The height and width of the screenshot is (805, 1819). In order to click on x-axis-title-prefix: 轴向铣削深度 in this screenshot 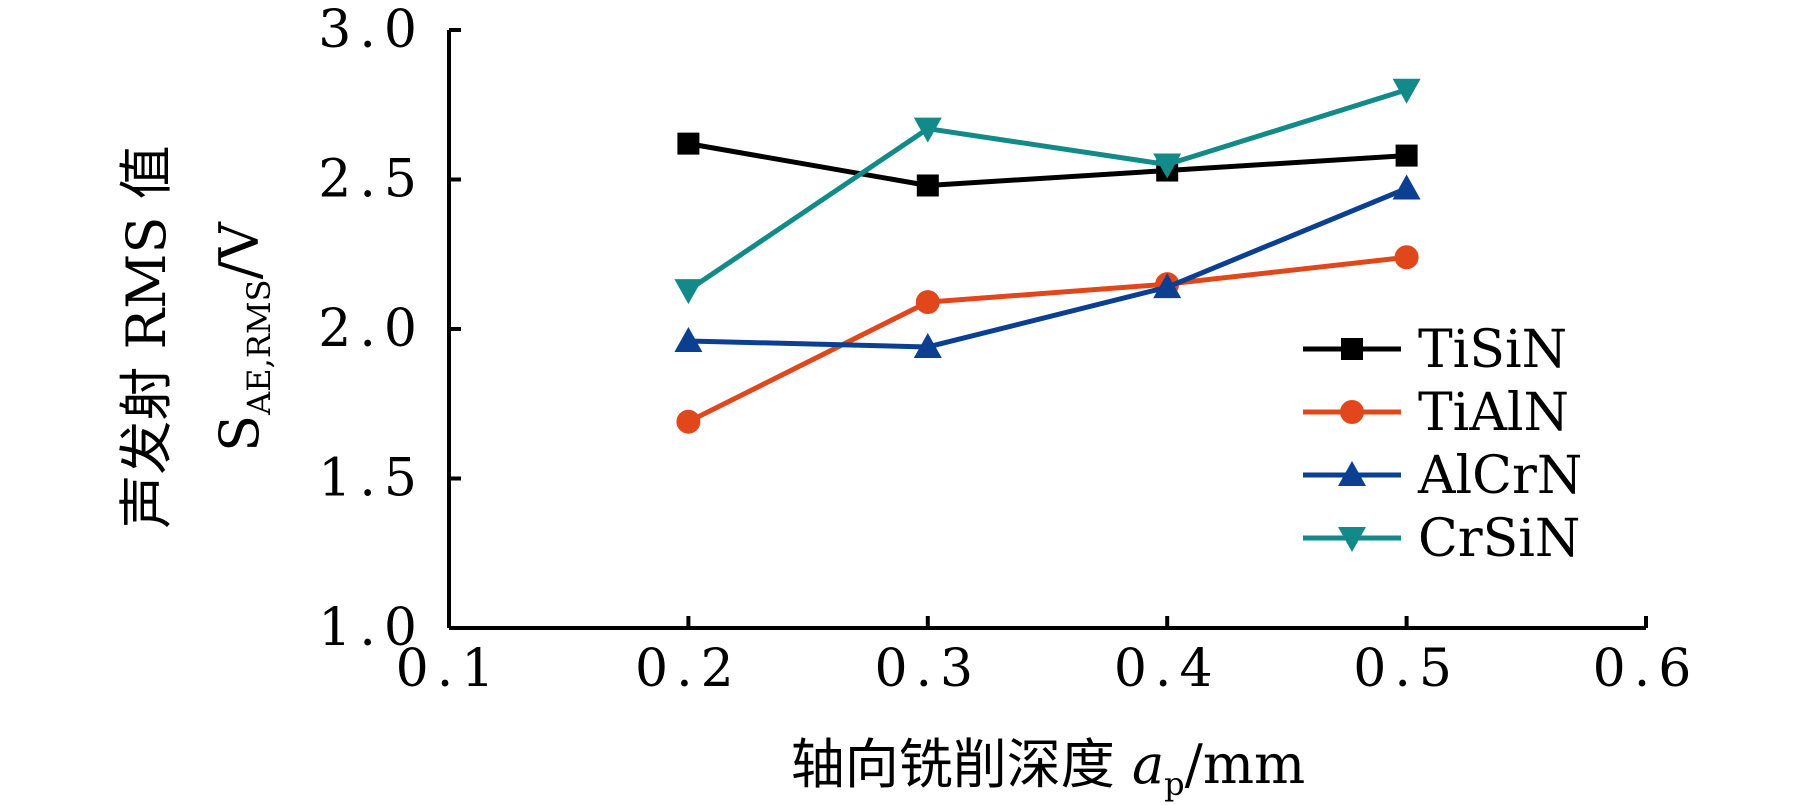, I will do `click(961, 764)`.